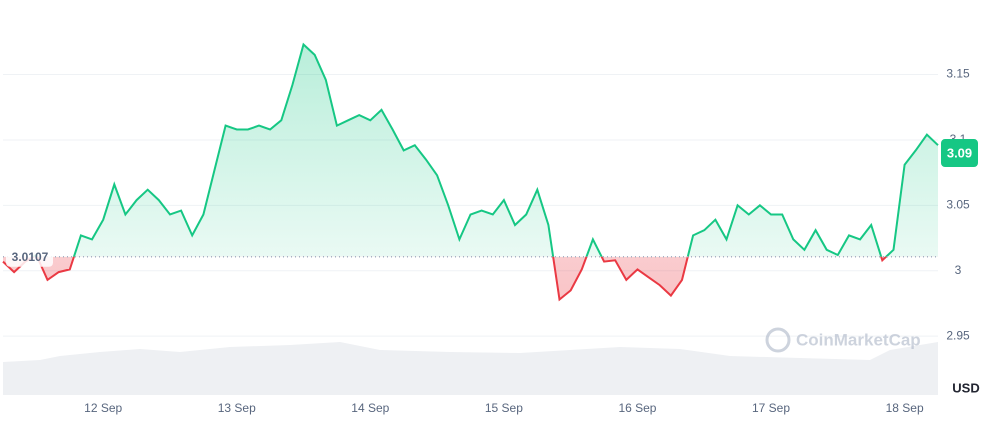  I want to click on y-tick-label: 2.95, so click(958, 335).